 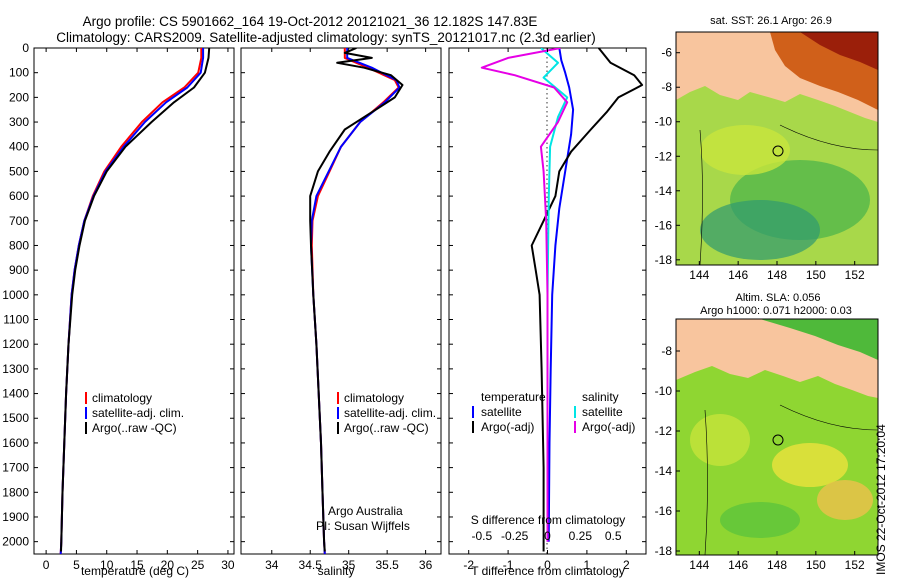 What do you see at coordinates (778, 151) in the screenshot?
I see `sst-argo-location` at bounding box center [778, 151].